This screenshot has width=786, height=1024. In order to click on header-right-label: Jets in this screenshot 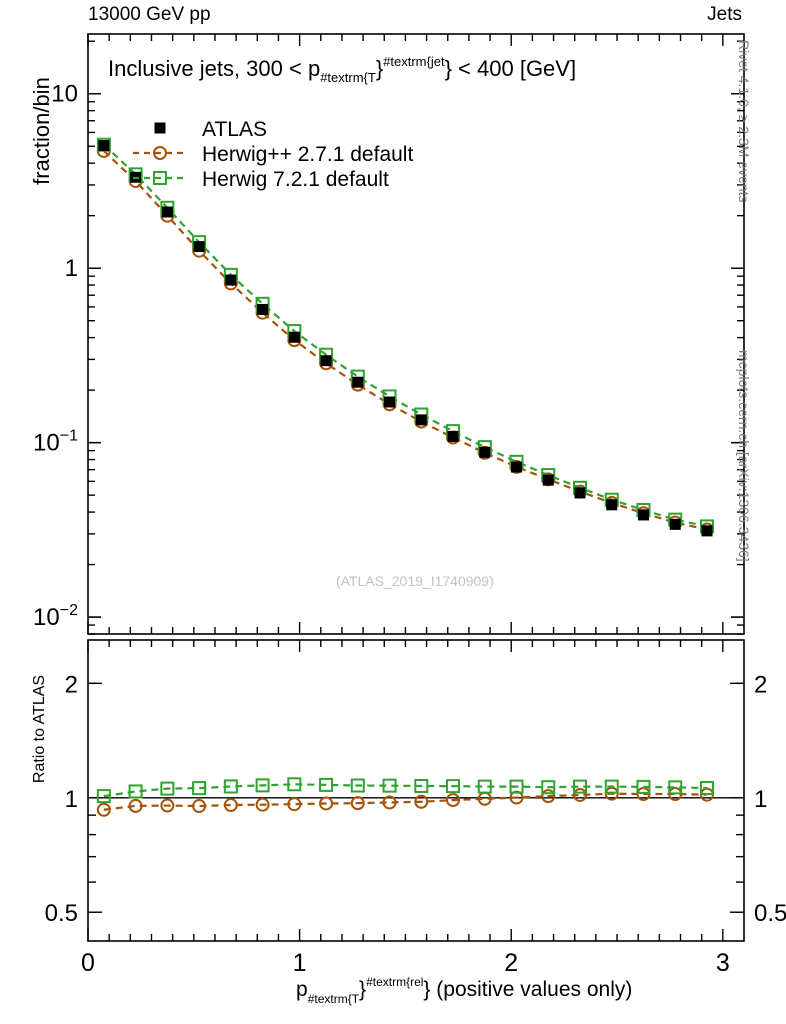, I will do `click(724, 14)`.